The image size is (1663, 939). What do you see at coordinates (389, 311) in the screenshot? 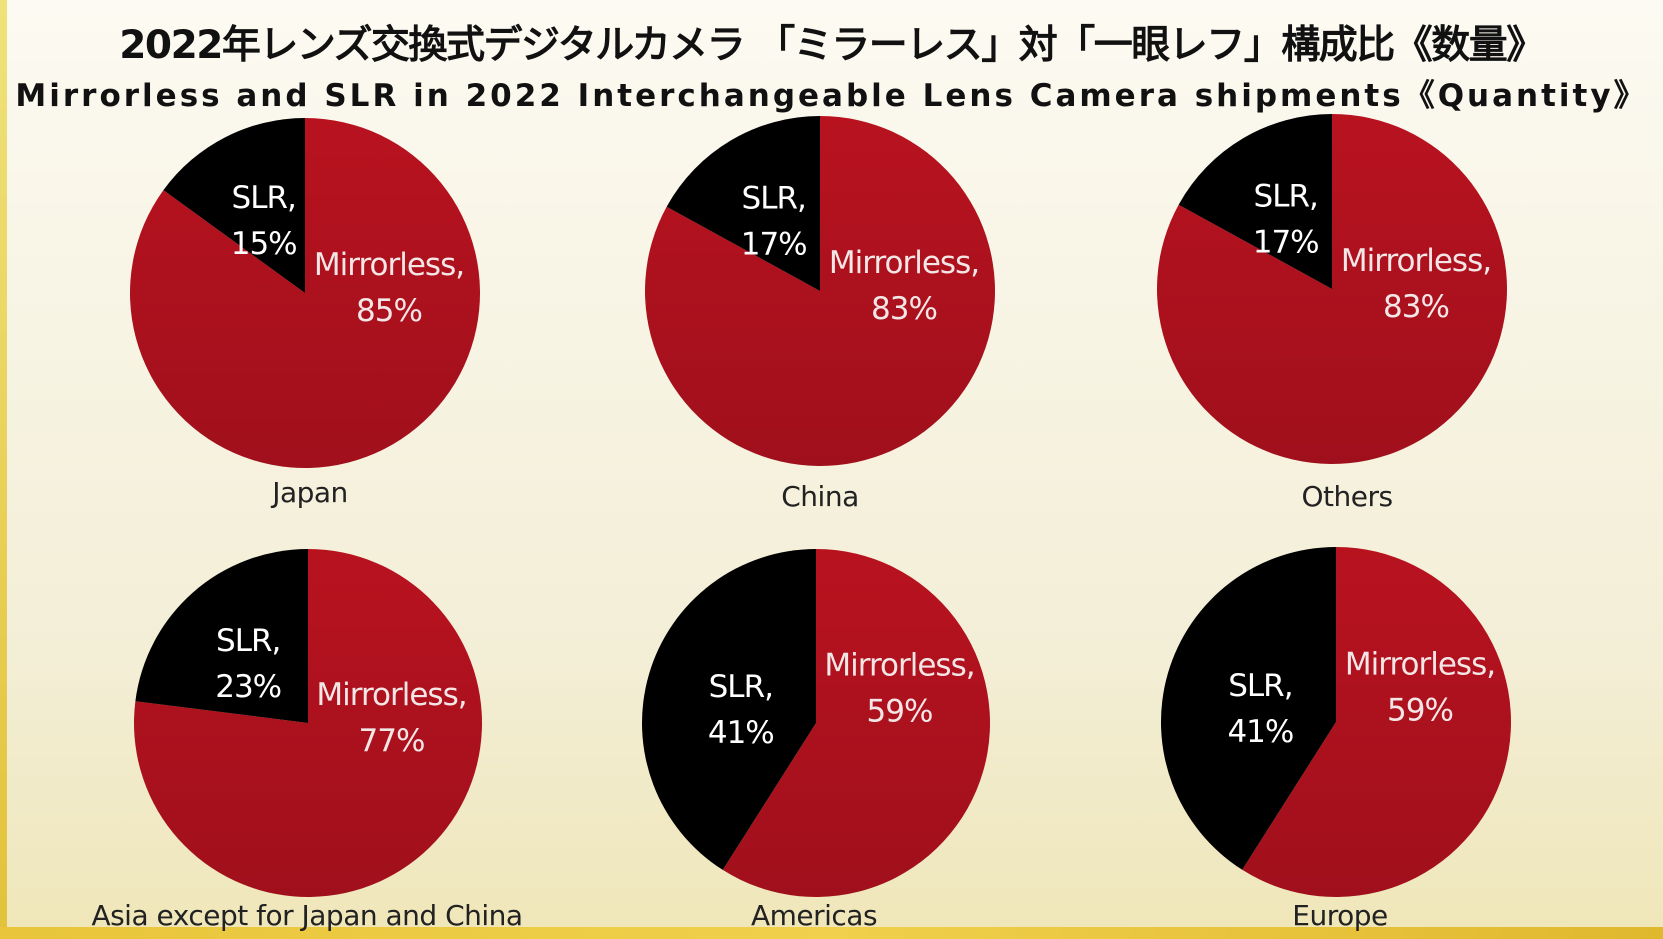
I see `mirrorless-value: 85%` at bounding box center [389, 311].